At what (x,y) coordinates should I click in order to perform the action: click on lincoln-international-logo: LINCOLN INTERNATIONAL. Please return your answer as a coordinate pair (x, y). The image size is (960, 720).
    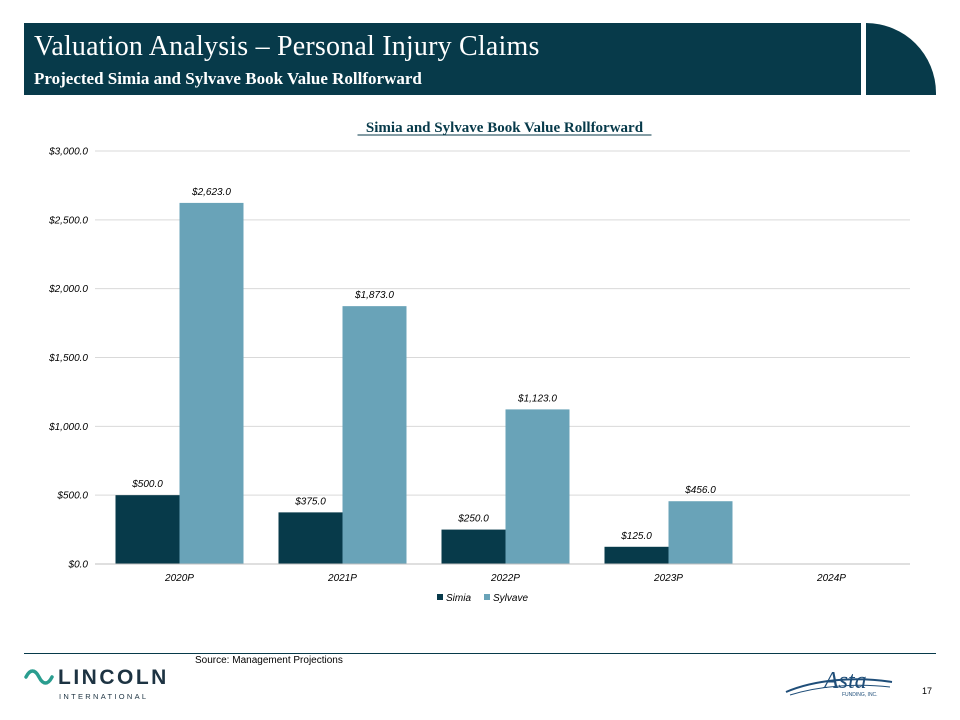
    Looking at the image, I should click on (99, 685).